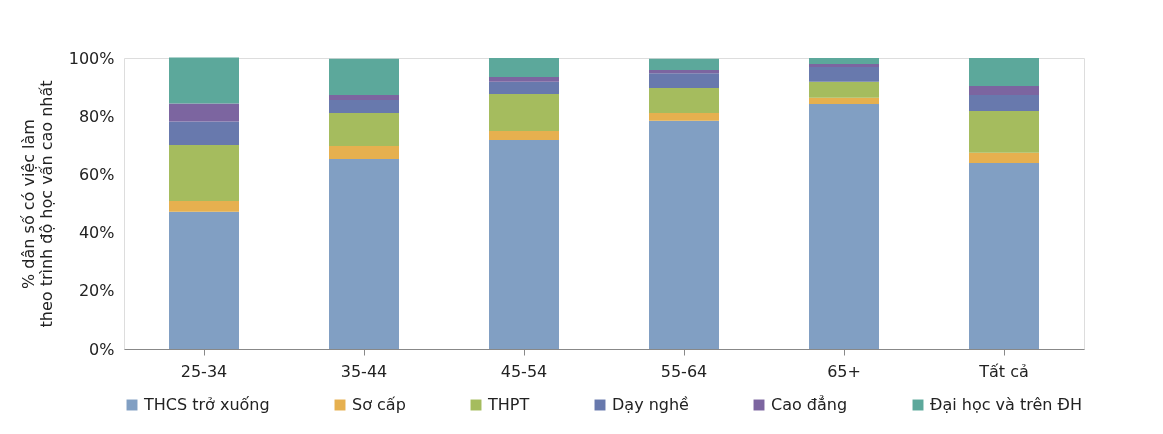 The height and width of the screenshot is (434, 1163). What do you see at coordinates (1003, 371) in the screenshot?
I see `x-tick-label: Tất cả` at bounding box center [1003, 371].